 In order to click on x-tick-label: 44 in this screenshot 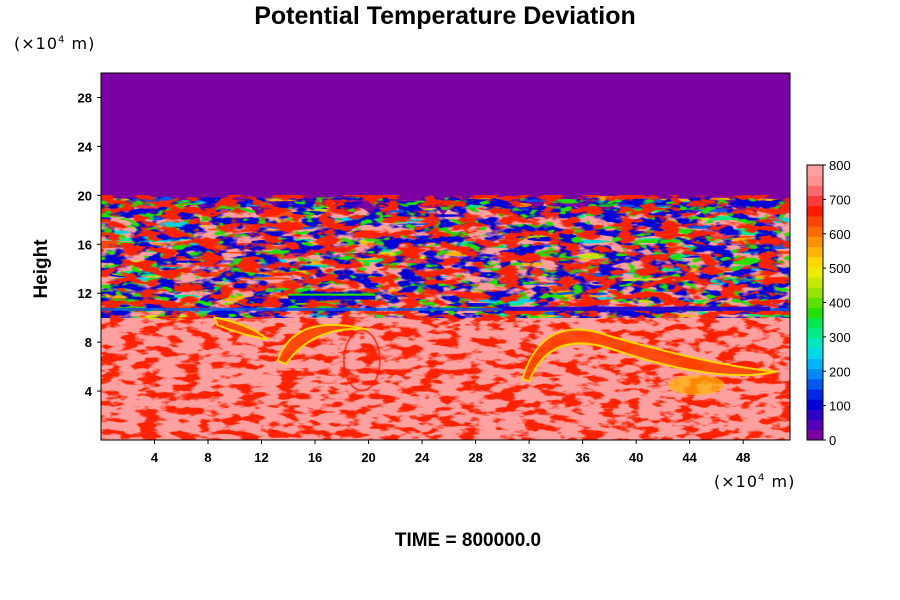, I will do `click(689, 457)`.